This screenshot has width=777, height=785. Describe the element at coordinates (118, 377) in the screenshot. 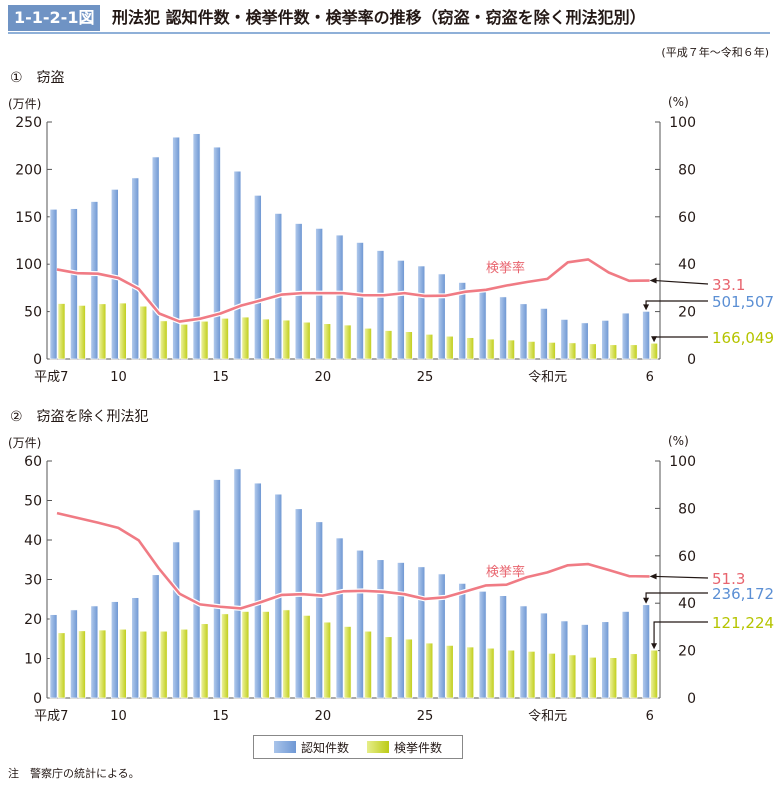

I see `x-tick-label: 10` at that location.